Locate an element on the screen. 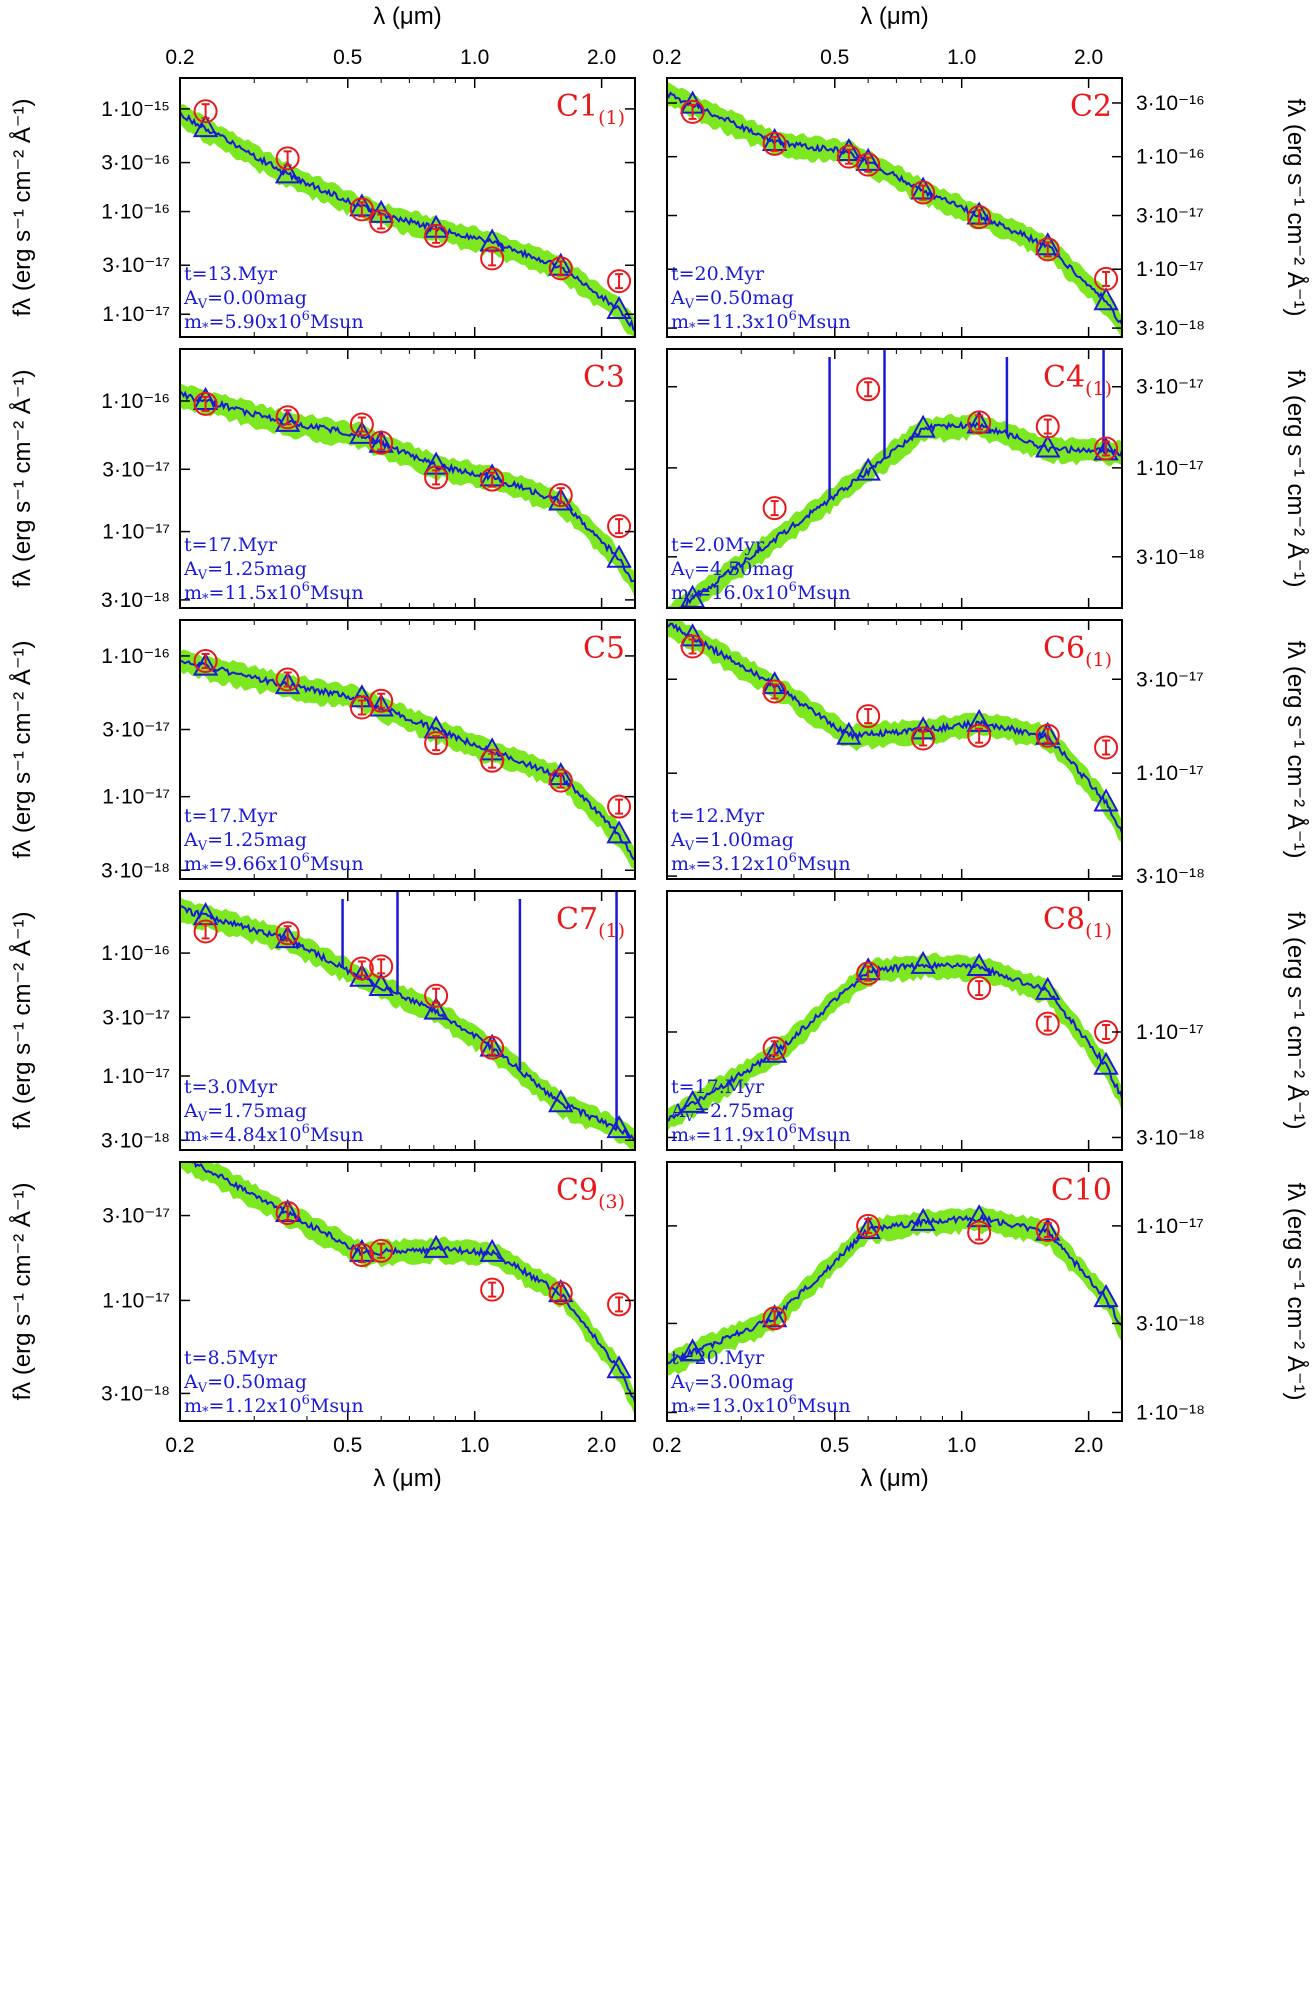  panel-title: C1(1) is located at coordinates (590, 109).